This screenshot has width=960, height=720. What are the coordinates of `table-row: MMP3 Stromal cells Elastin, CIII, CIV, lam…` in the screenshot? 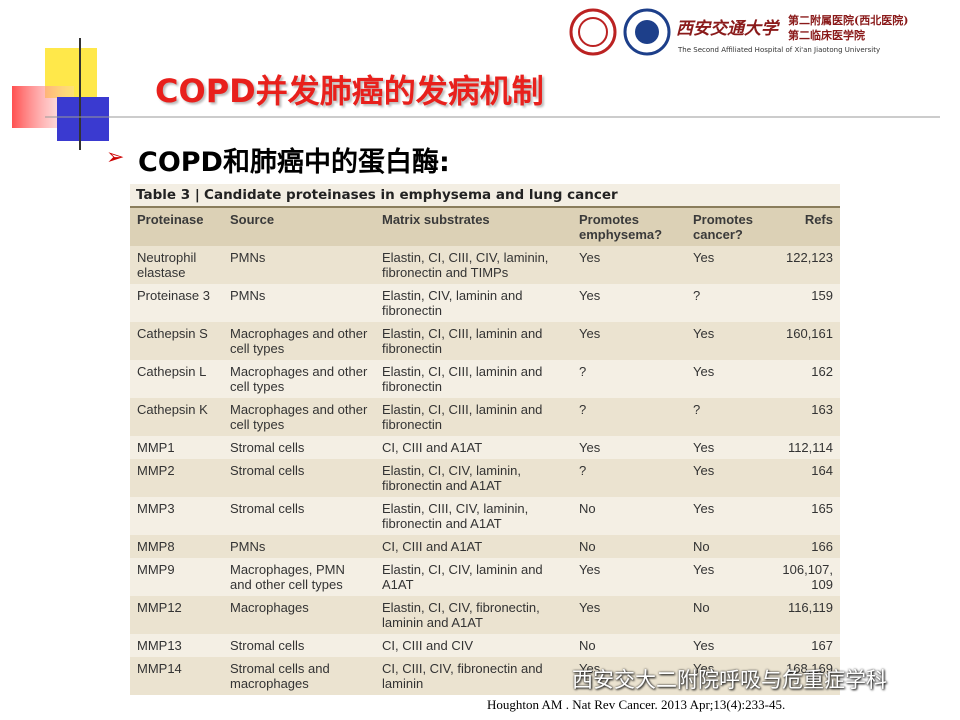 It's located at (485, 516).